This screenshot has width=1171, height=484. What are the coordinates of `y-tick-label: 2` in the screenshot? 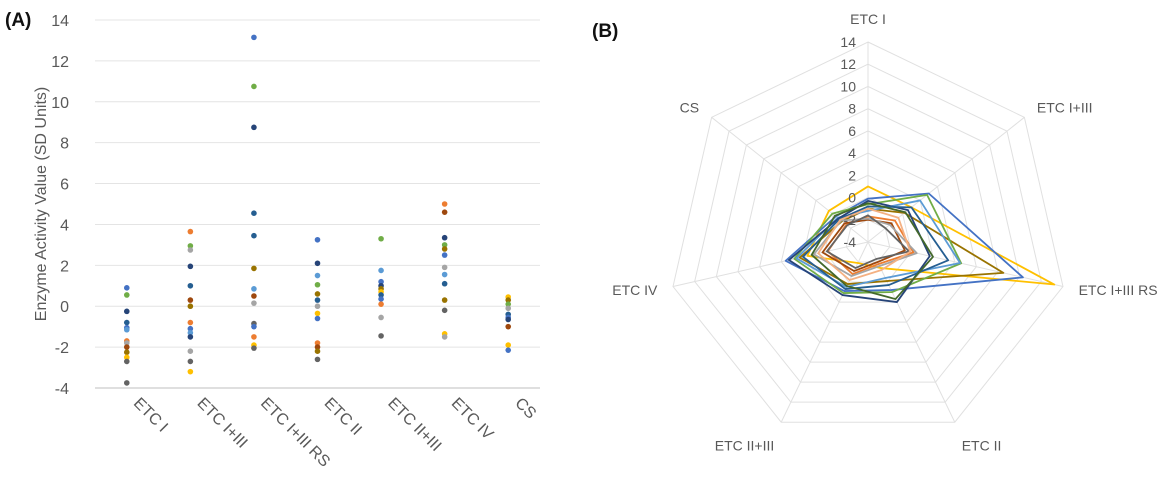 It's located at (64, 266).